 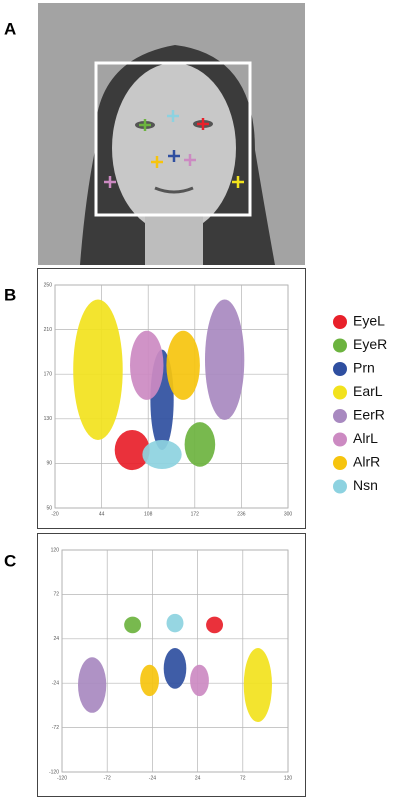 I want to click on neck, so click(x=174, y=240).